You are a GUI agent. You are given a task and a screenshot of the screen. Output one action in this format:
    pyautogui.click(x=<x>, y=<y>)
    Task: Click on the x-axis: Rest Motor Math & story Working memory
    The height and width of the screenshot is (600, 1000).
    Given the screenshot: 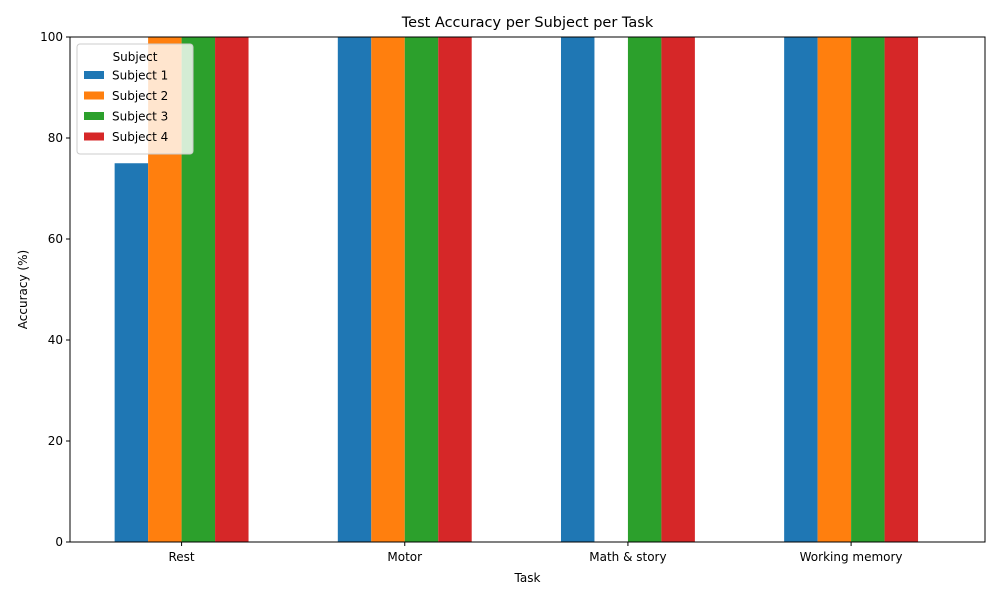 What is the action you would take?
    pyautogui.click(x=536, y=553)
    